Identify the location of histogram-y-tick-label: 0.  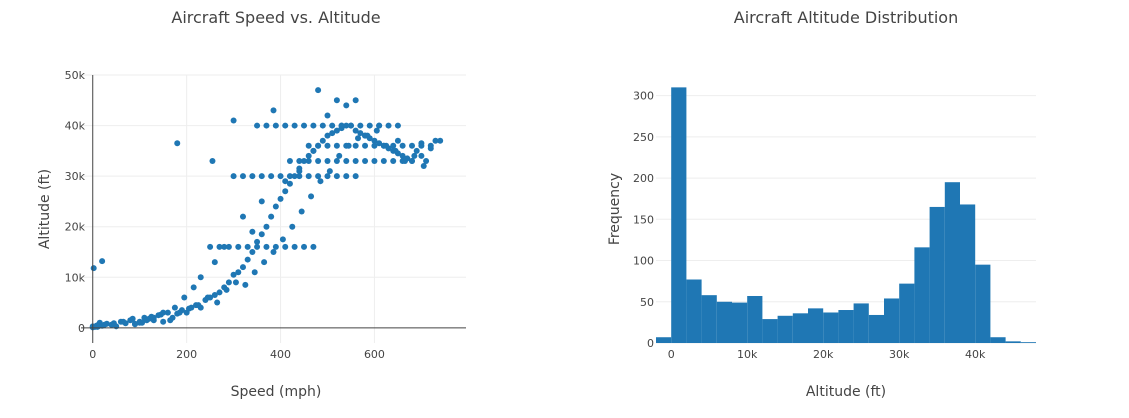
(650, 343).